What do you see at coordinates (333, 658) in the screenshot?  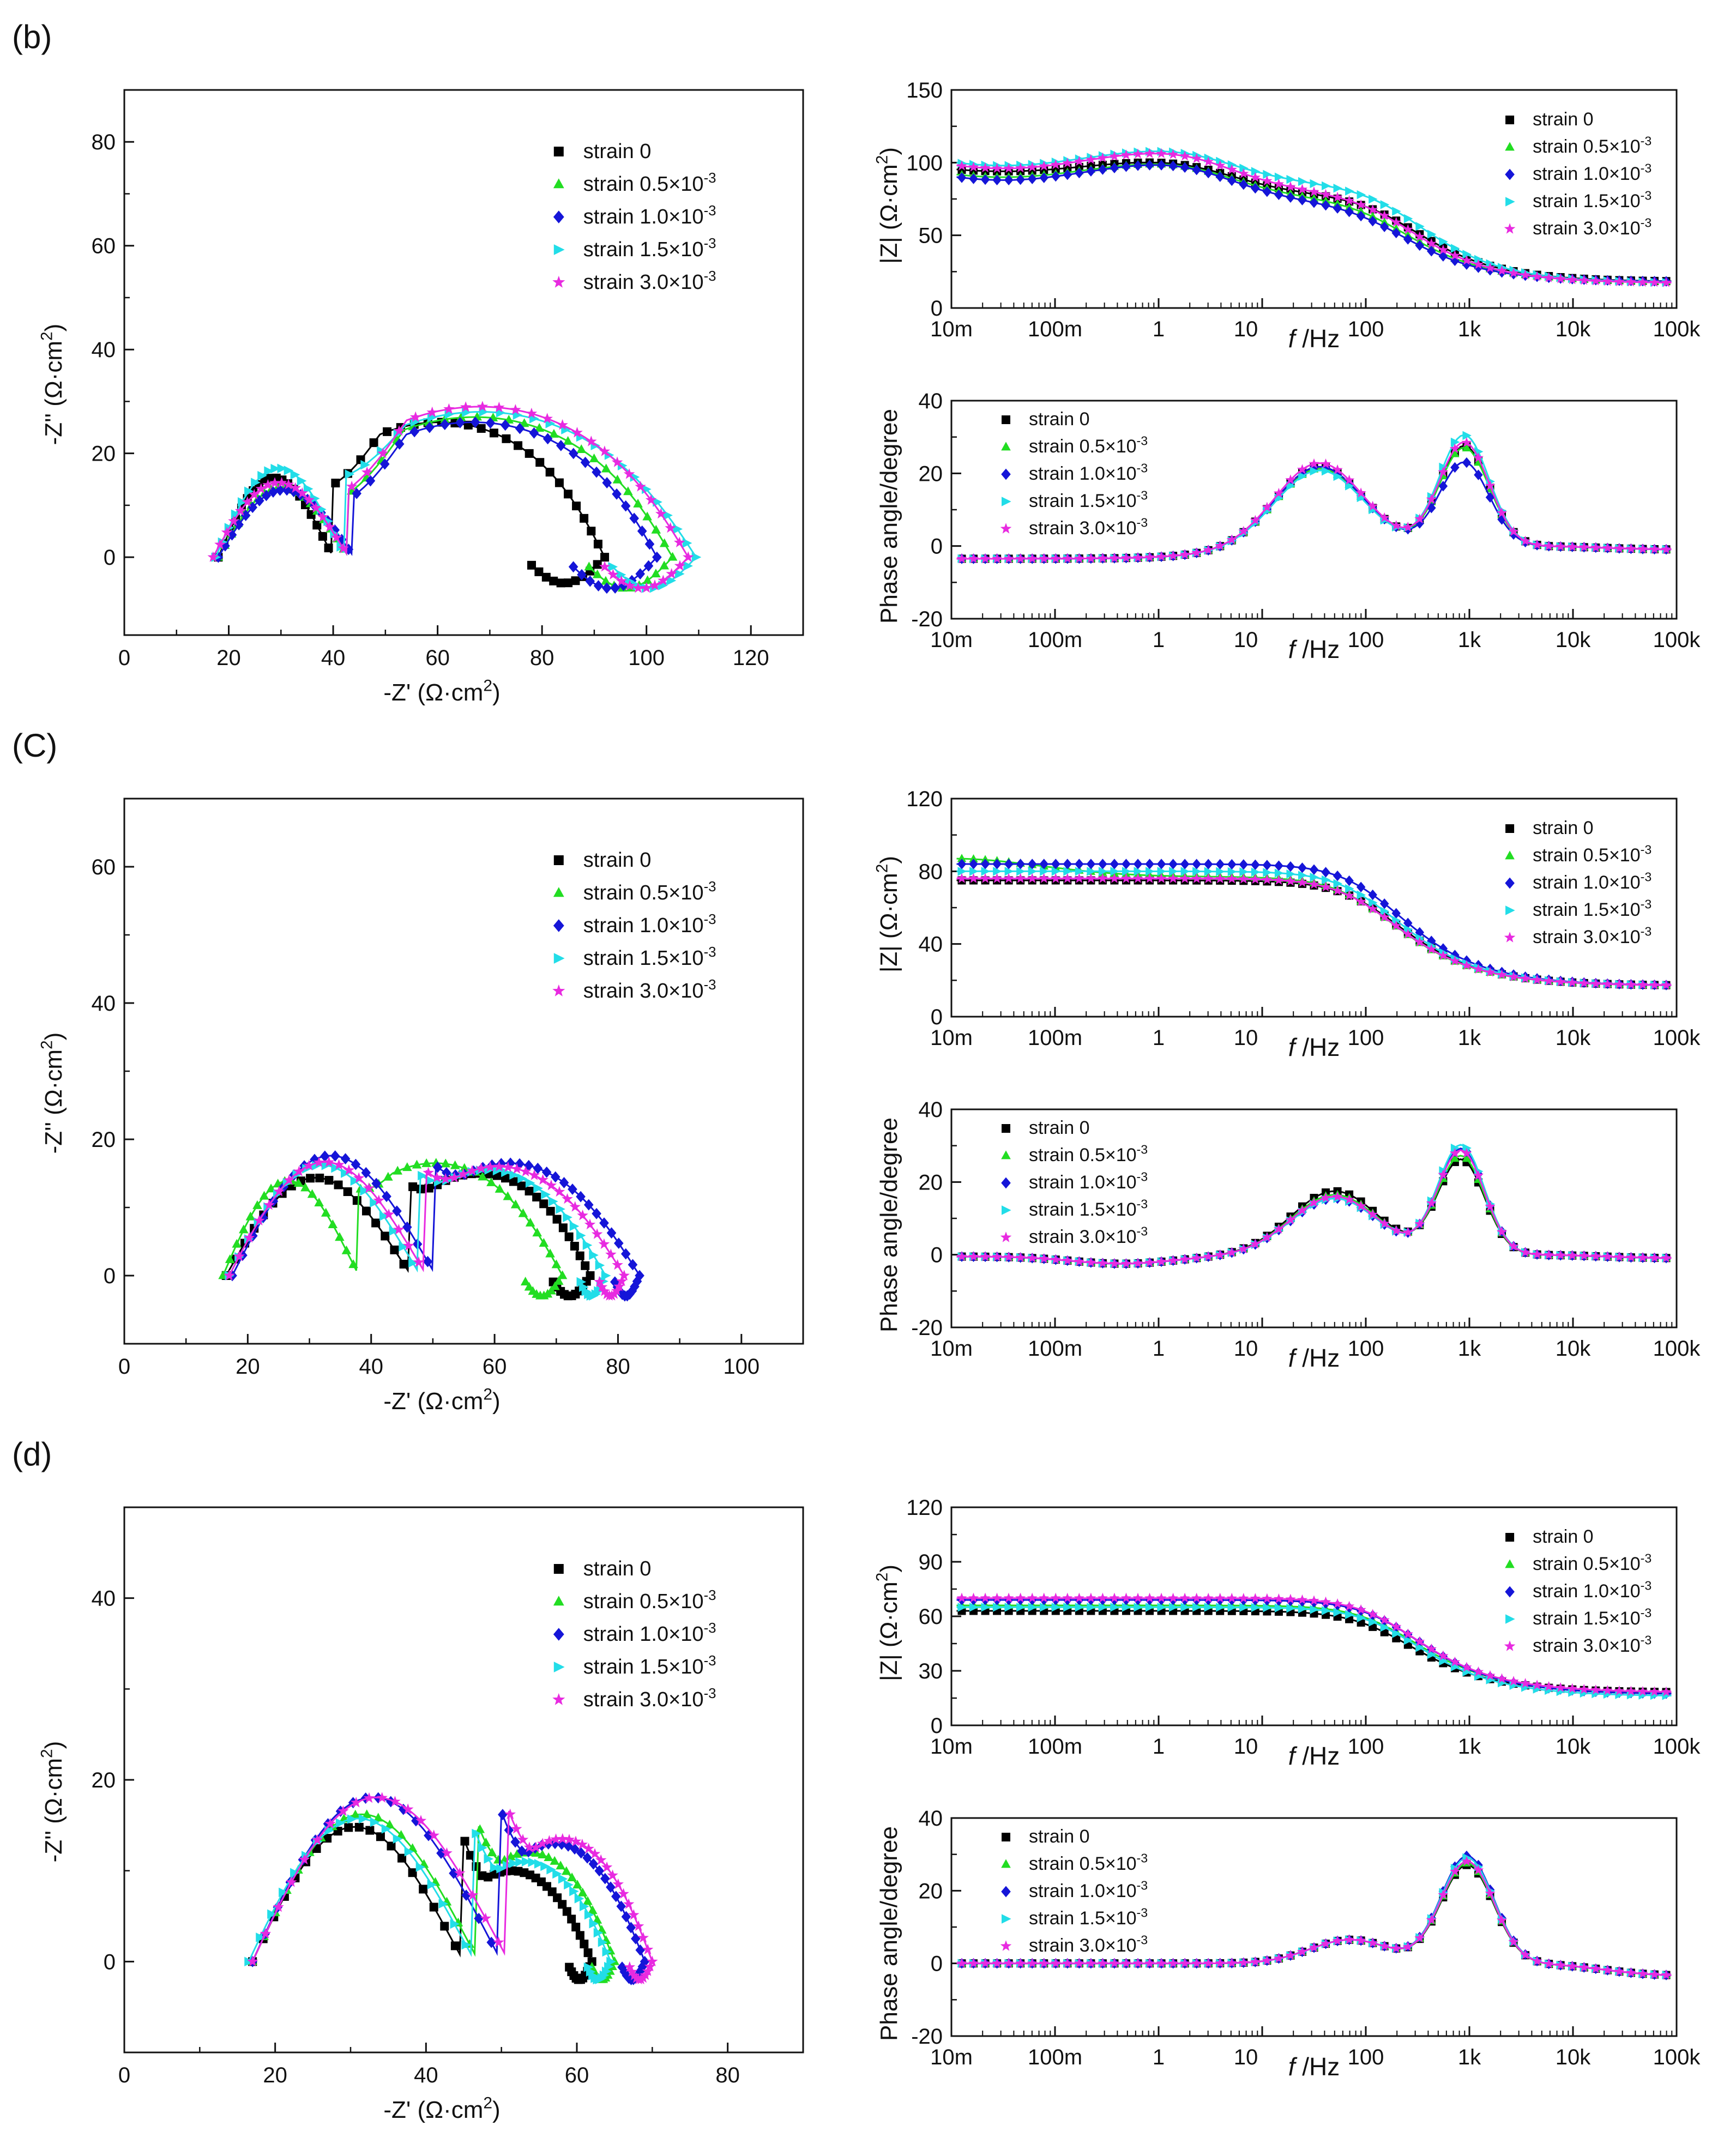 I see `x-tick-label: 40` at bounding box center [333, 658].